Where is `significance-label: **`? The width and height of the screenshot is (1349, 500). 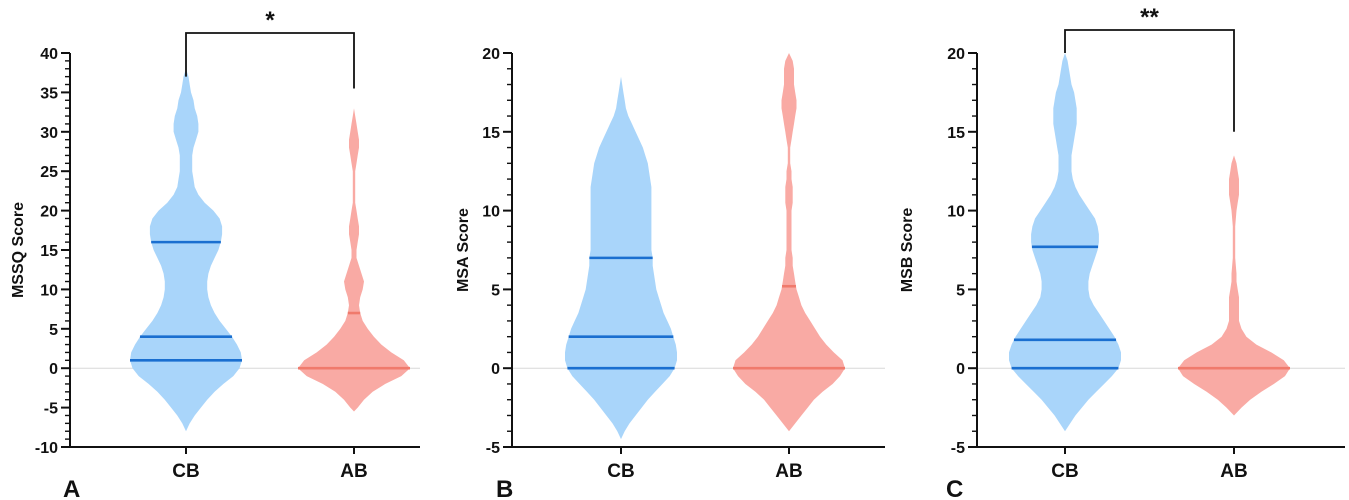 significance-label: ** is located at coordinates (1149, 17).